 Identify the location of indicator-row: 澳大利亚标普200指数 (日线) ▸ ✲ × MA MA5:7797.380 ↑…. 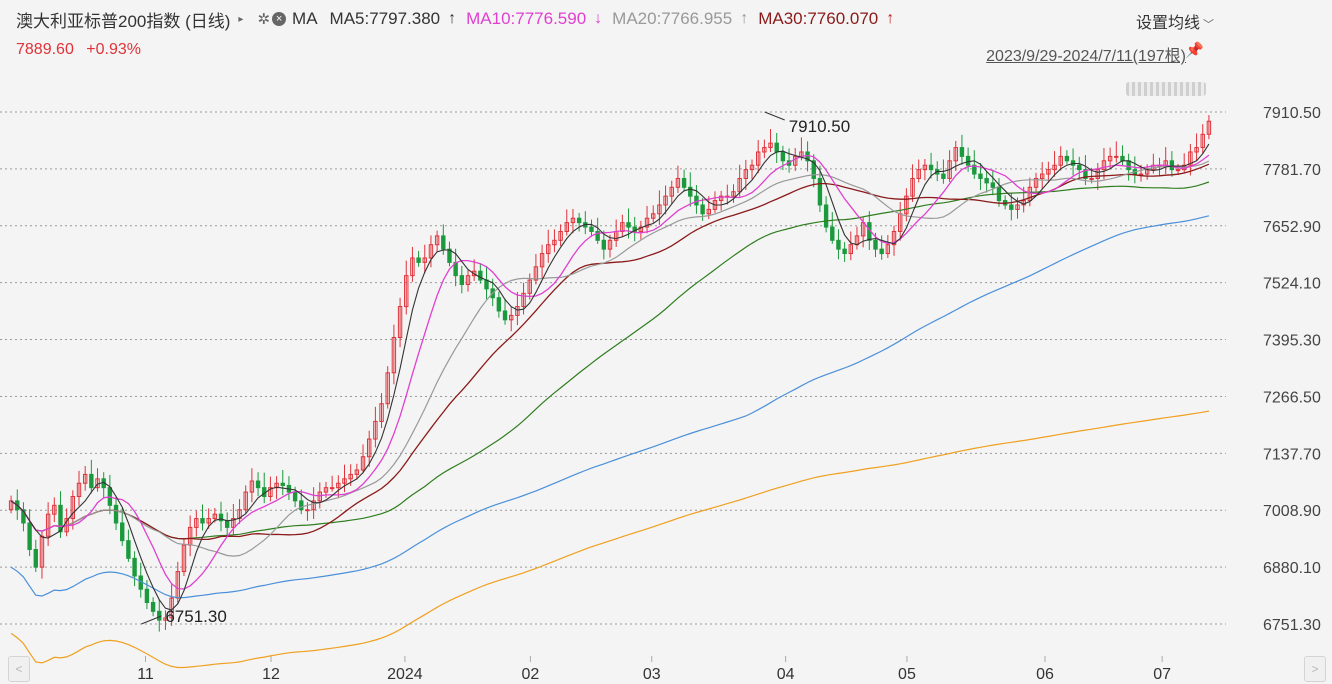
(460, 19).